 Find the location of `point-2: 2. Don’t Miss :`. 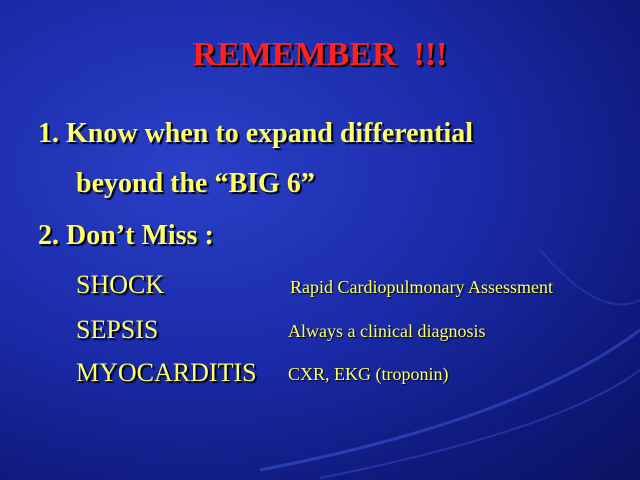

point-2: 2. Don’t Miss : is located at coordinates (126, 235).